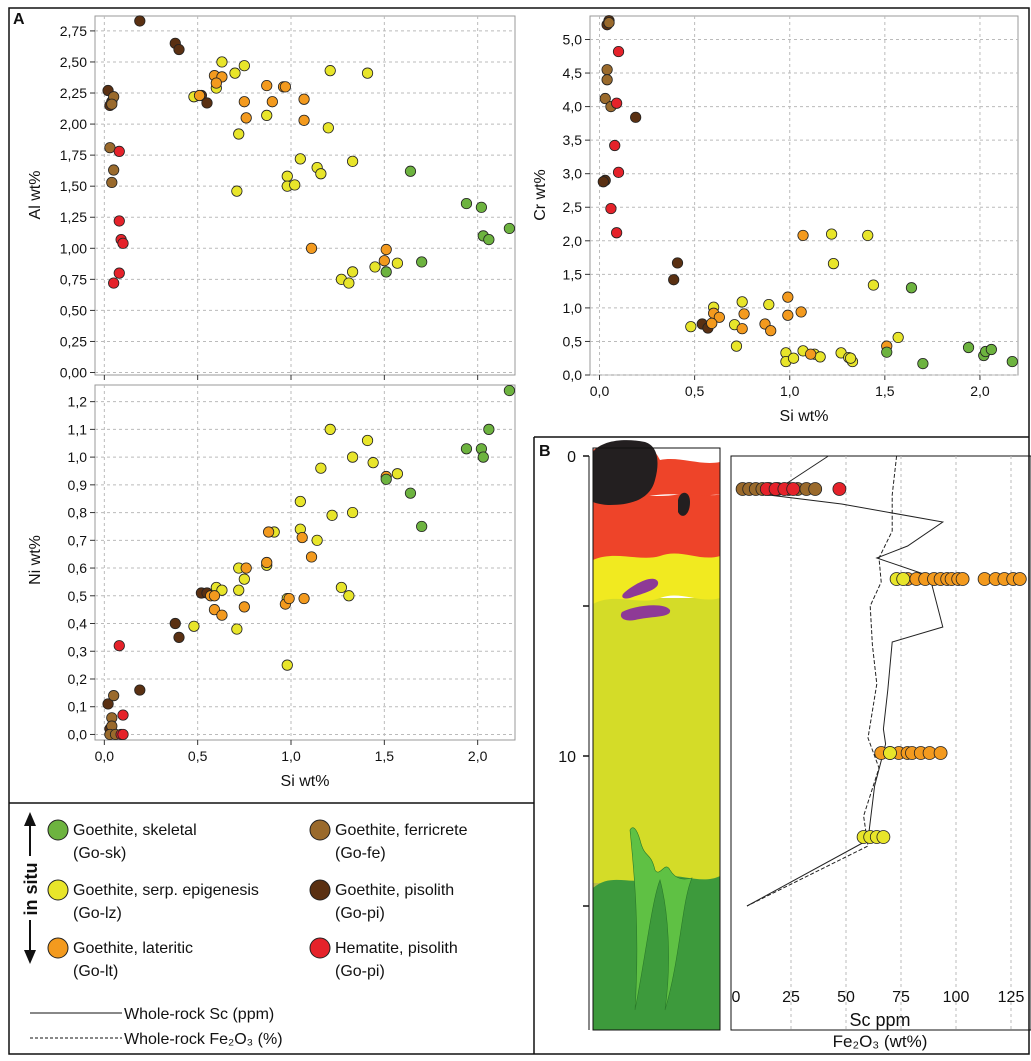  What do you see at coordinates (58, 948) in the screenshot?
I see `legend-swatch-Go-lt` at bounding box center [58, 948].